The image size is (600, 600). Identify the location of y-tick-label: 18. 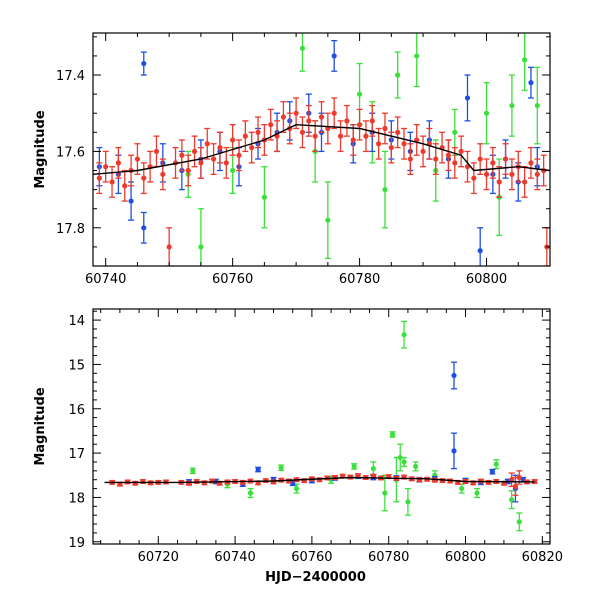
(76, 498).